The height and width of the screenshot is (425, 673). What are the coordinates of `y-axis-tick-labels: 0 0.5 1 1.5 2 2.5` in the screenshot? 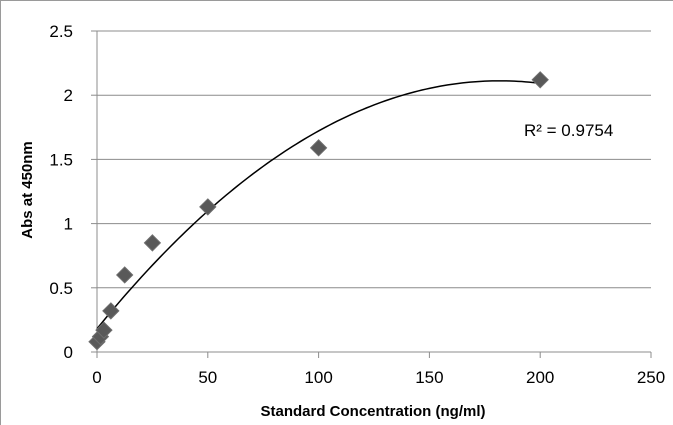 It's located at (61, 192).